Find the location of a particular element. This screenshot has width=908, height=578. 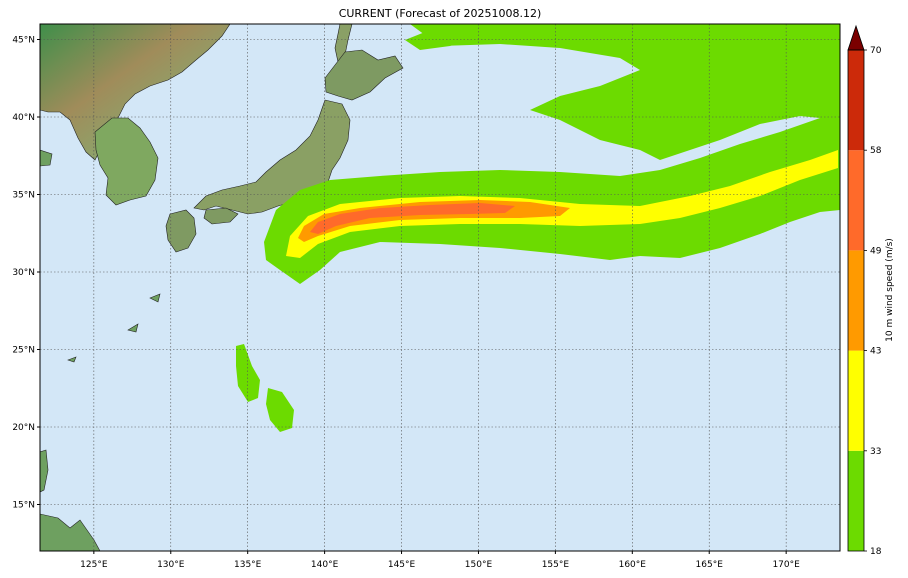

colorbar-frame is located at coordinates (856, 300).